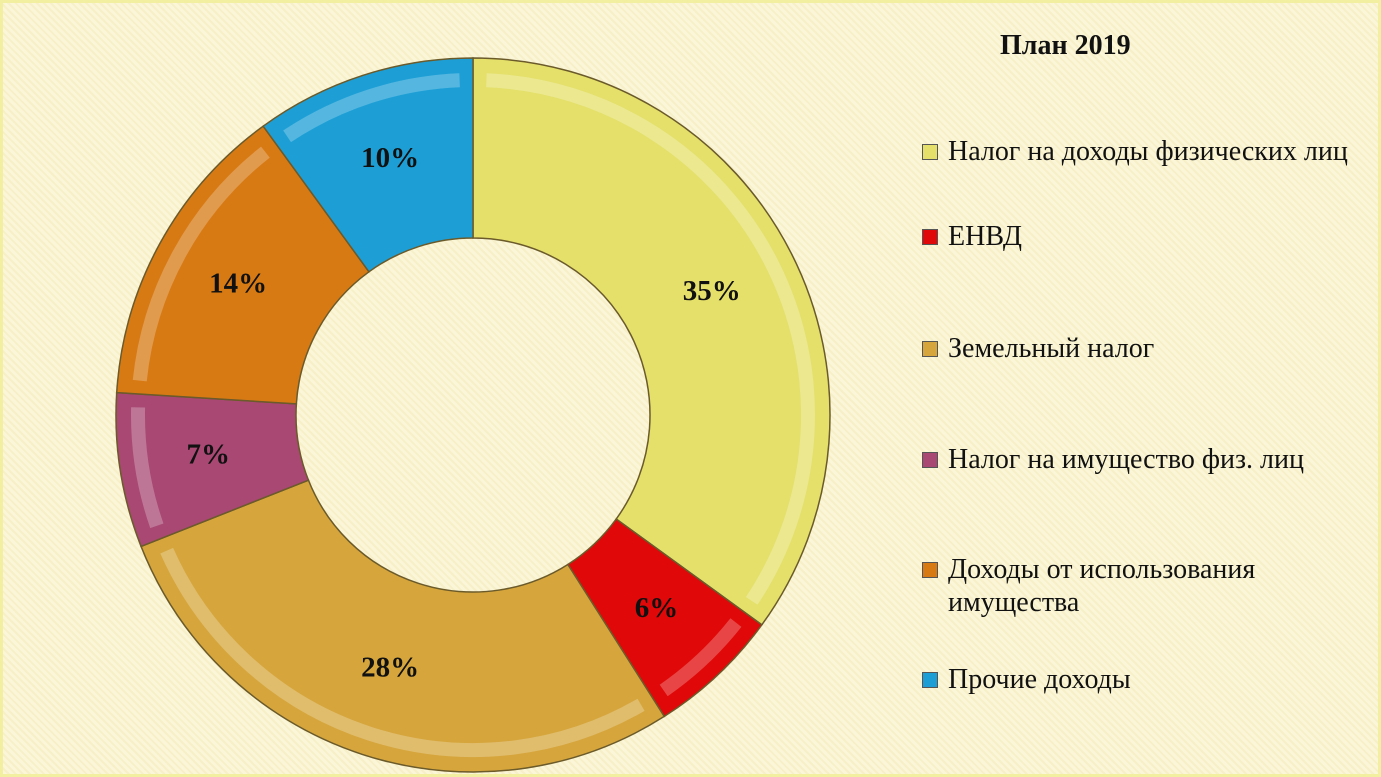 Image resolution: width=1381 pixels, height=777 pixels. I want to click on data-label: 28%, so click(390, 668).